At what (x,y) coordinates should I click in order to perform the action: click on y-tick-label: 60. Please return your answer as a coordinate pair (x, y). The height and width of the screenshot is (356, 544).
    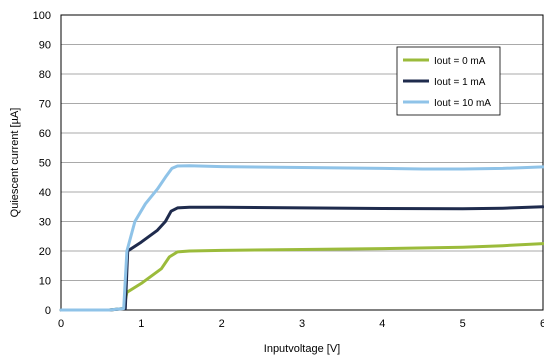
    Looking at the image, I should click on (45, 134).